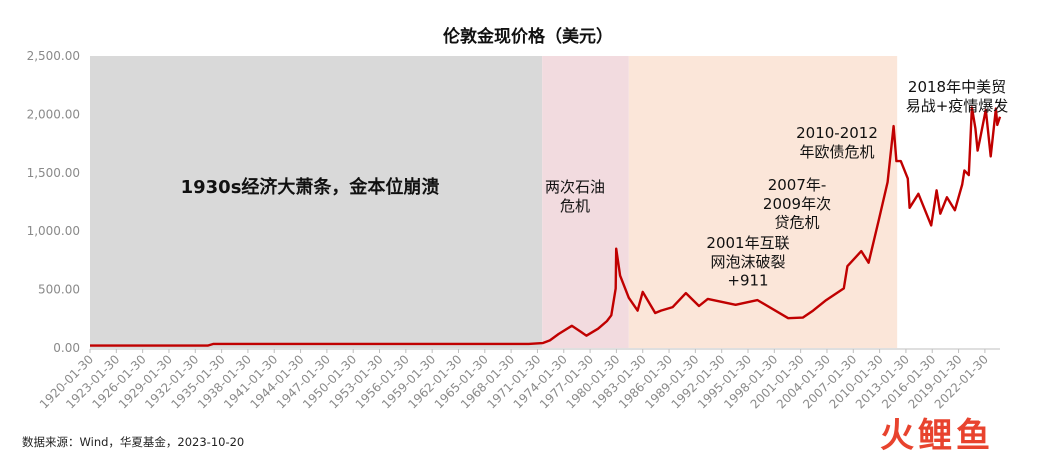 This screenshot has width=1056, height=457. What do you see at coordinates (53, 56) in the screenshot?
I see `y-tick-label: 2,500.00` at bounding box center [53, 56].